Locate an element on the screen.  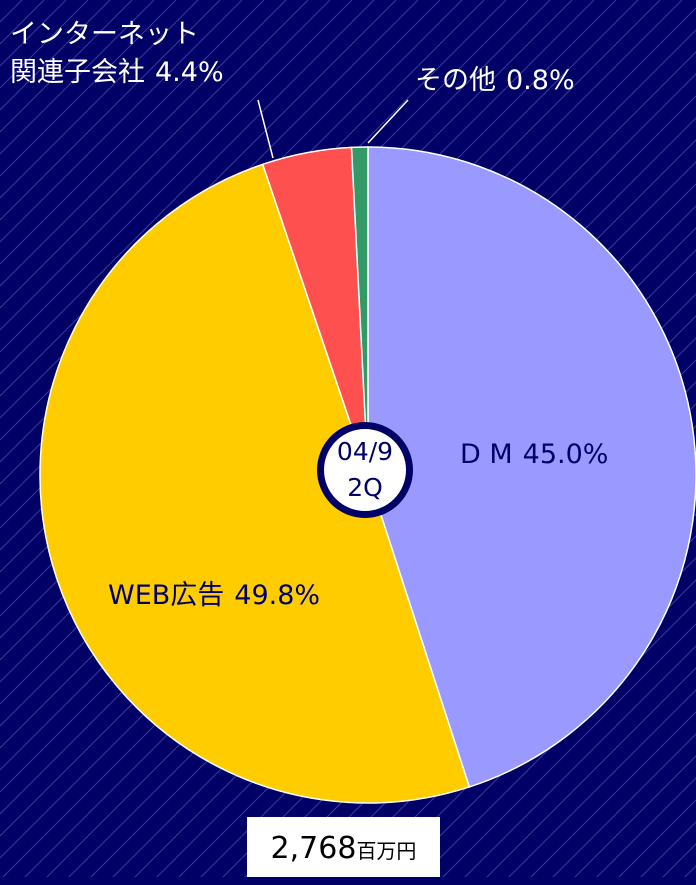
slice-label: インターネット 関連子会社 4.4% is located at coordinates (117, 54).